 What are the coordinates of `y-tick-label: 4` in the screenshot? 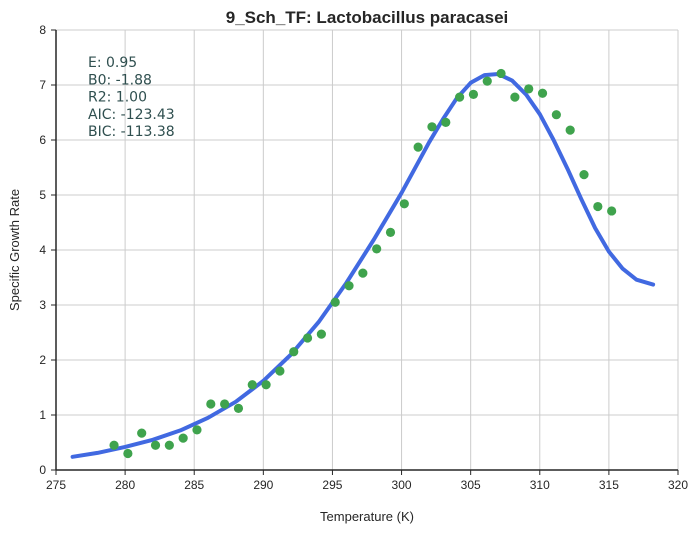 It's located at (42, 250).